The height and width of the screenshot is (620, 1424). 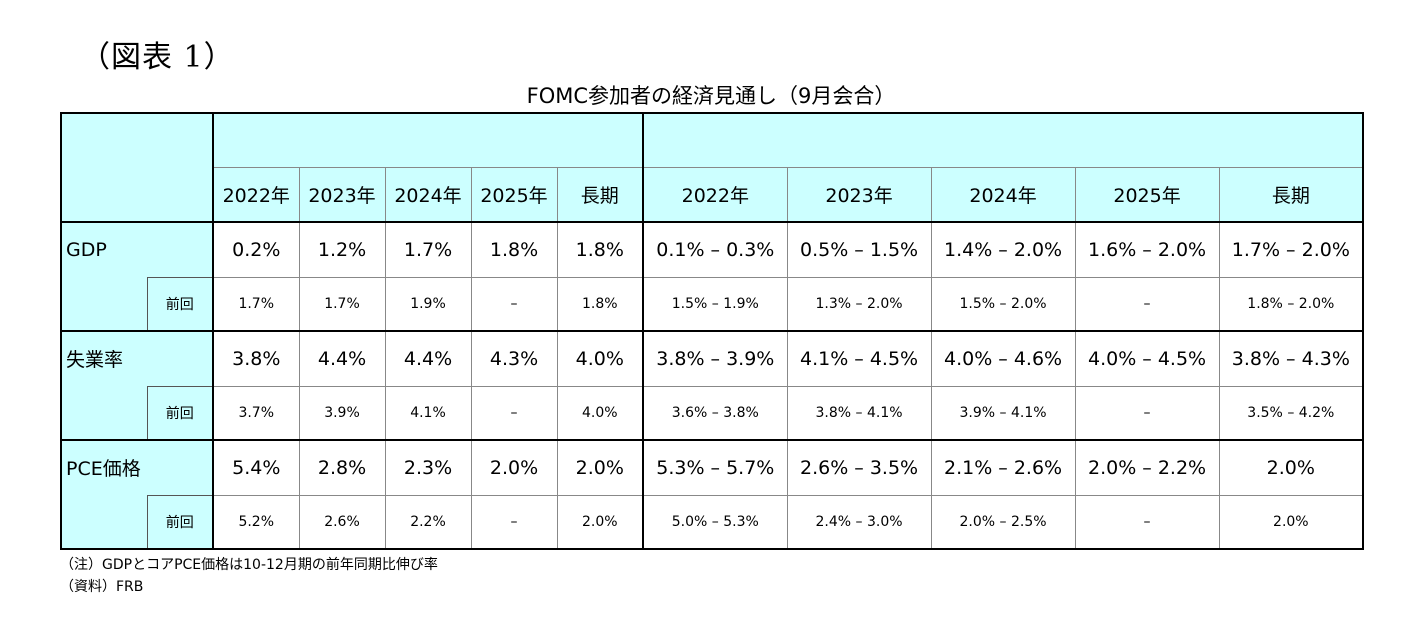 I want to click on median-group-header, so click(x=427, y=139).